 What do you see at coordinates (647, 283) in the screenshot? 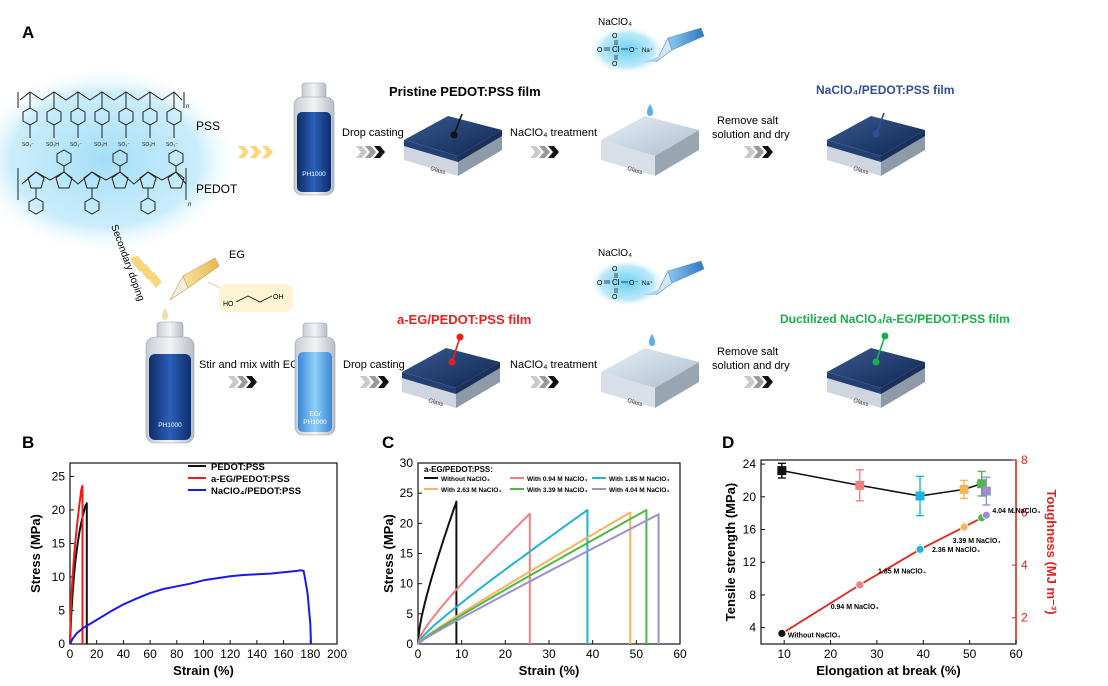
I see `svg-text: Na⁺` at bounding box center [647, 283].